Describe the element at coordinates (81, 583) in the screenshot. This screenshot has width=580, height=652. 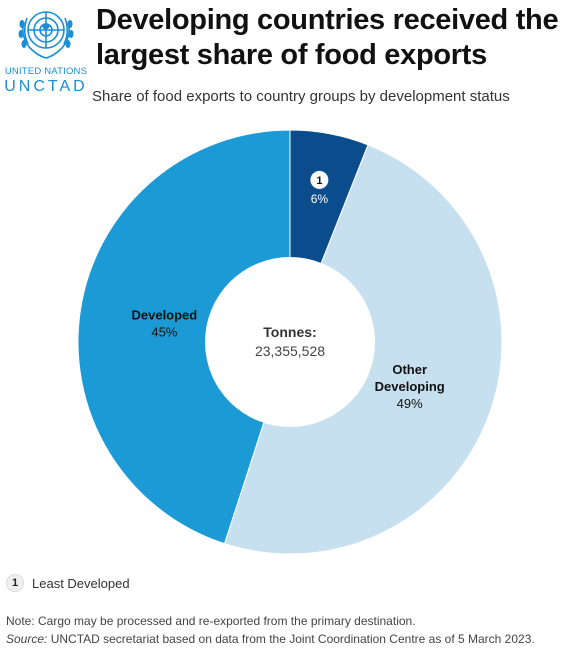
I see `legend-label: Least Developed` at that location.